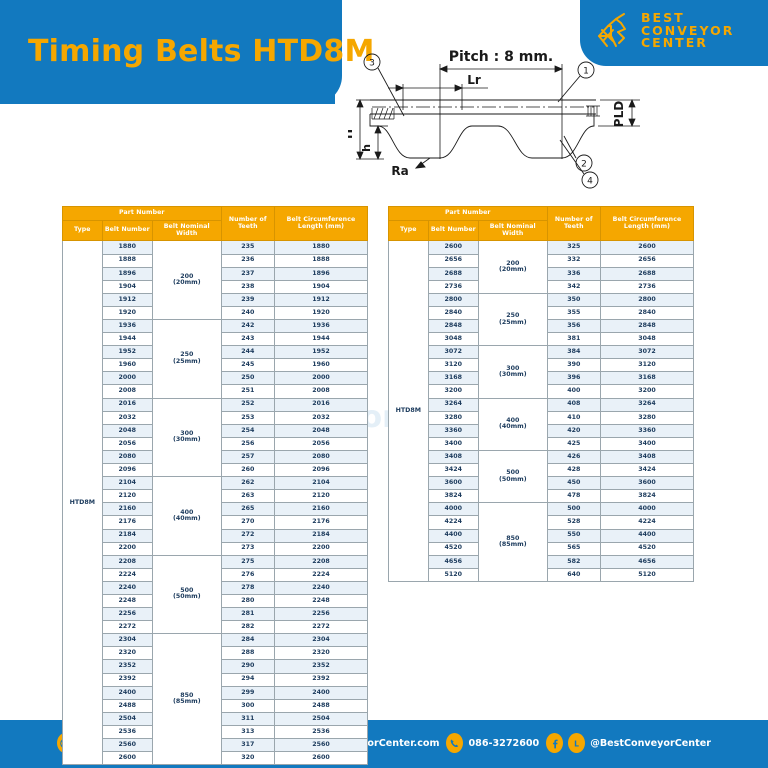  I want to click on cell-belt-number: 4520, so click(453, 548).